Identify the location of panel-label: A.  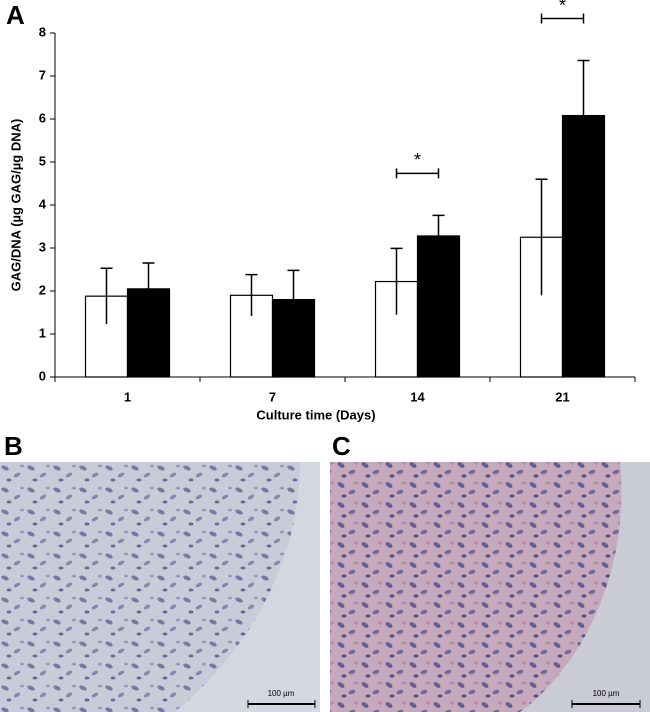
(15, 15).